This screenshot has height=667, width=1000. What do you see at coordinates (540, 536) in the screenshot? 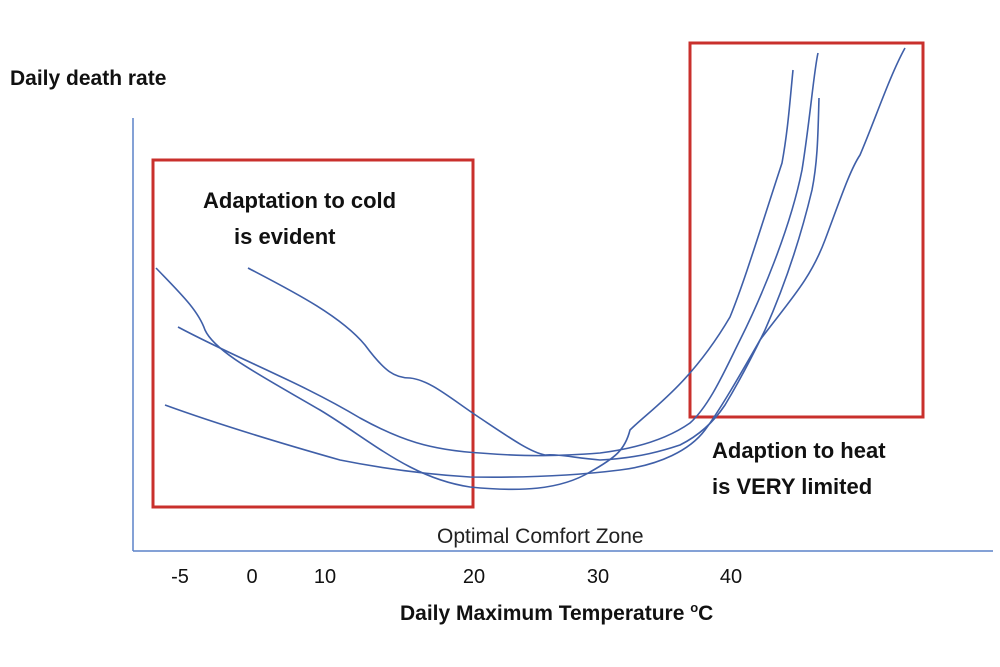
I see `comfort-zone-label: Optimal Comfort Zone` at bounding box center [540, 536].